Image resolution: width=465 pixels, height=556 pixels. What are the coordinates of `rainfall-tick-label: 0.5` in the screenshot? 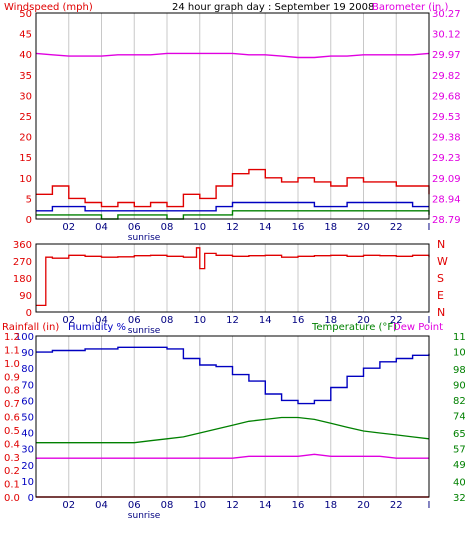 It's located at (12, 431).